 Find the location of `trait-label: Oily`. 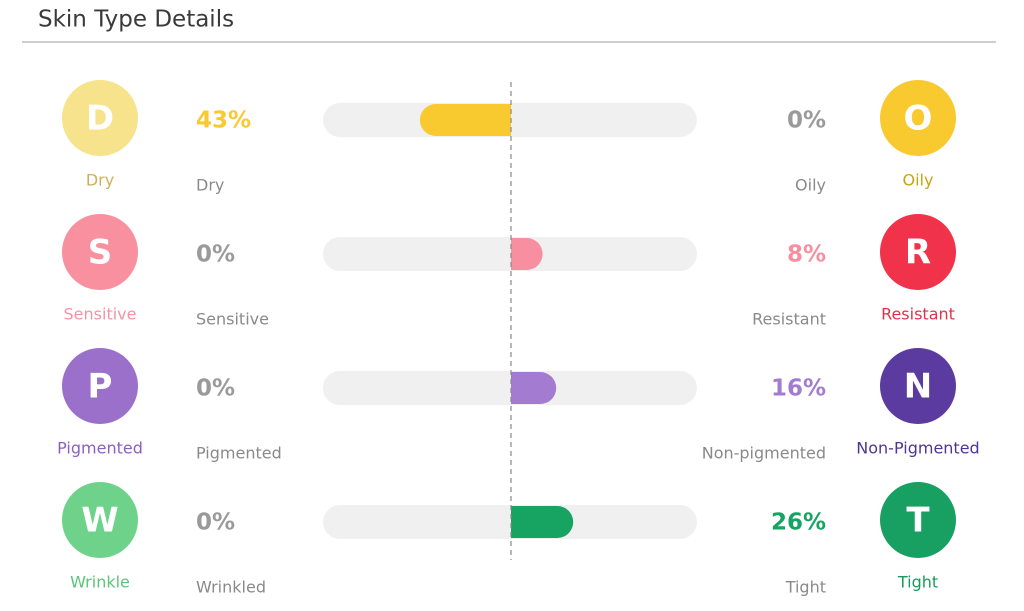

trait-label: Oily is located at coordinates (810, 185).